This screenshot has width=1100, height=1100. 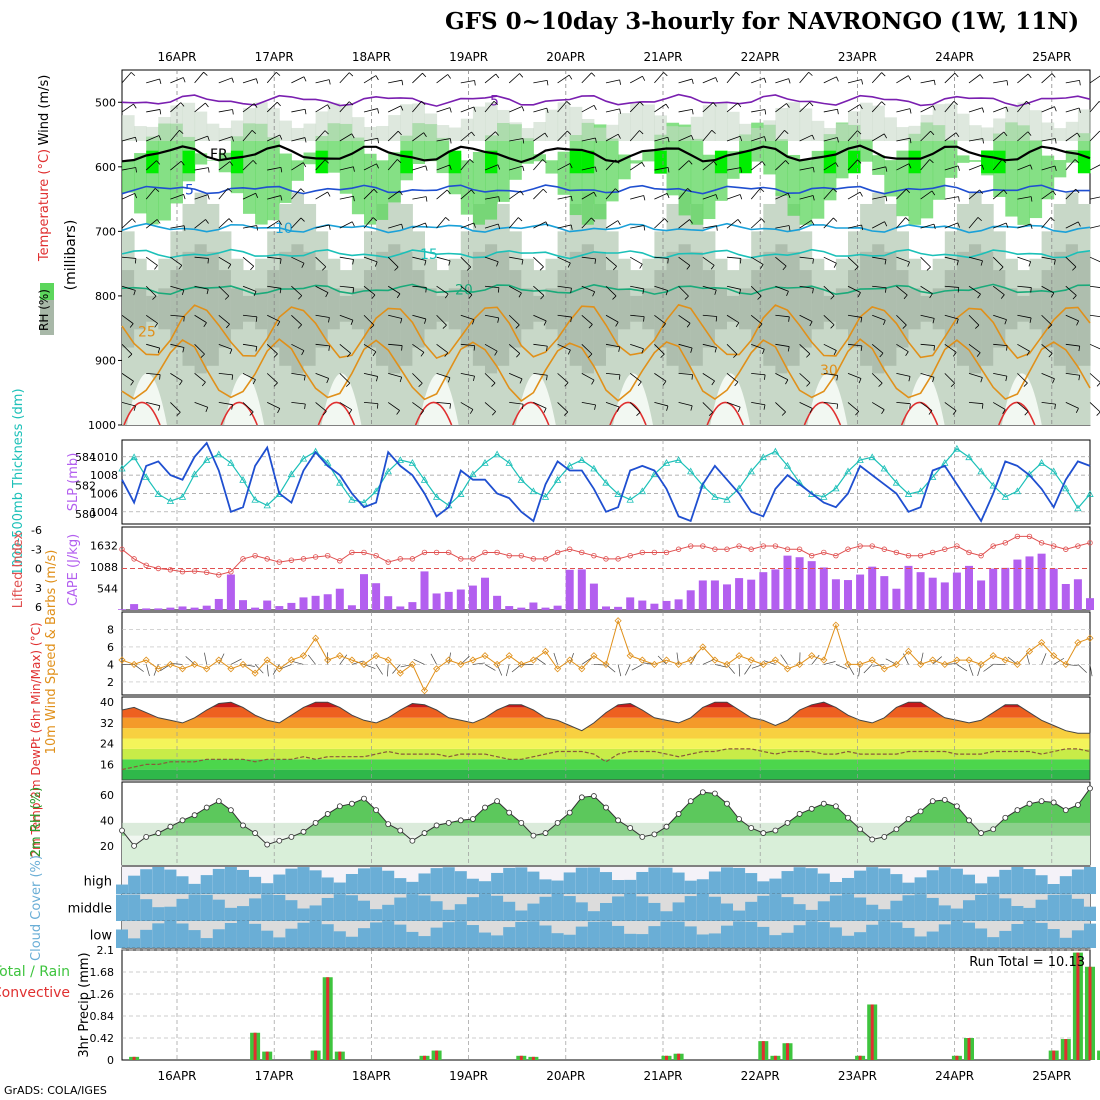 What do you see at coordinates (606, 759) in the screenshot?
I see `dewpoint-line` at bounding box center [606, 759].